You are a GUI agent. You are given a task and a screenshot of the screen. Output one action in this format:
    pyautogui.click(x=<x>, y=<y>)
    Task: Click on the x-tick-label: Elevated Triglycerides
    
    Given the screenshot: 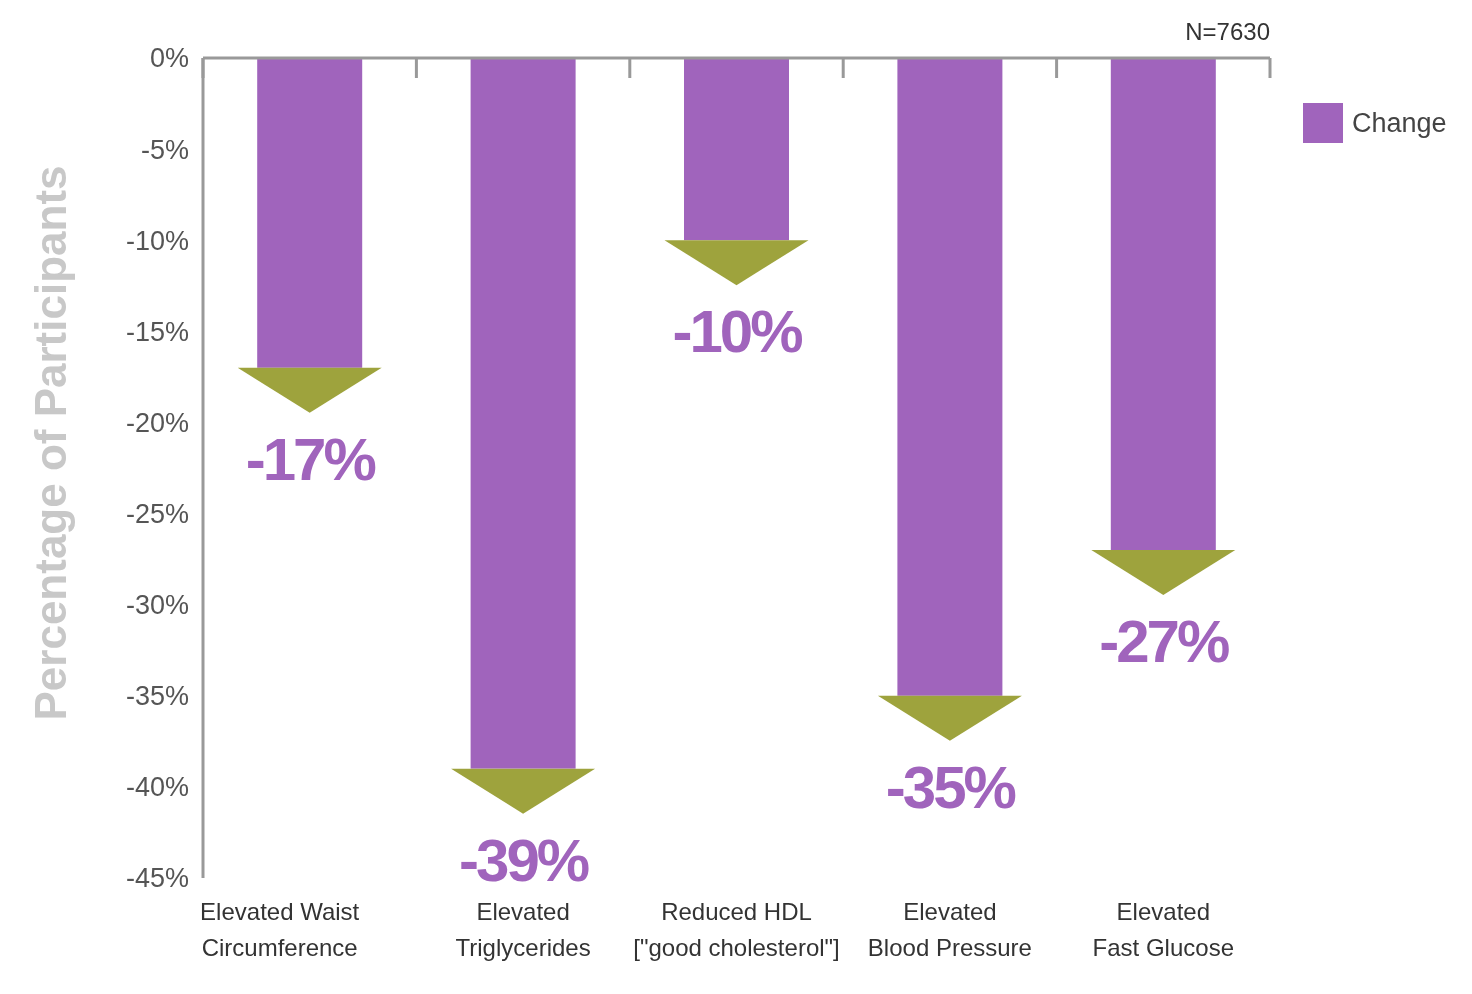 What is the action you would take?
    pyautogui.click(x=523, y=929)
    